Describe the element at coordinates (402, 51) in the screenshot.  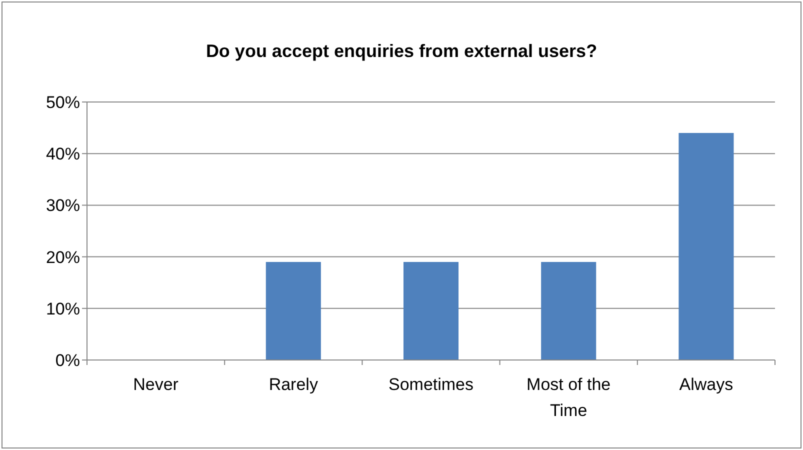
I see `chart-title: Do you accept enquiries from external users?` at that location.